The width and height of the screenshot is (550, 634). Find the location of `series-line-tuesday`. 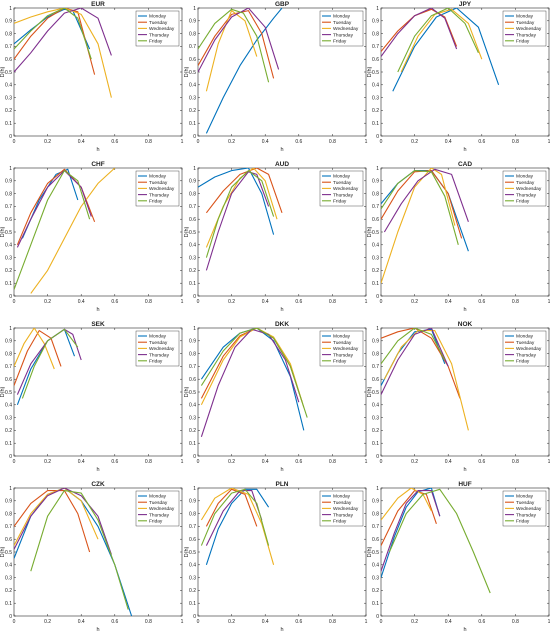

series-line-tuesday is located at coordinates (38, 358).